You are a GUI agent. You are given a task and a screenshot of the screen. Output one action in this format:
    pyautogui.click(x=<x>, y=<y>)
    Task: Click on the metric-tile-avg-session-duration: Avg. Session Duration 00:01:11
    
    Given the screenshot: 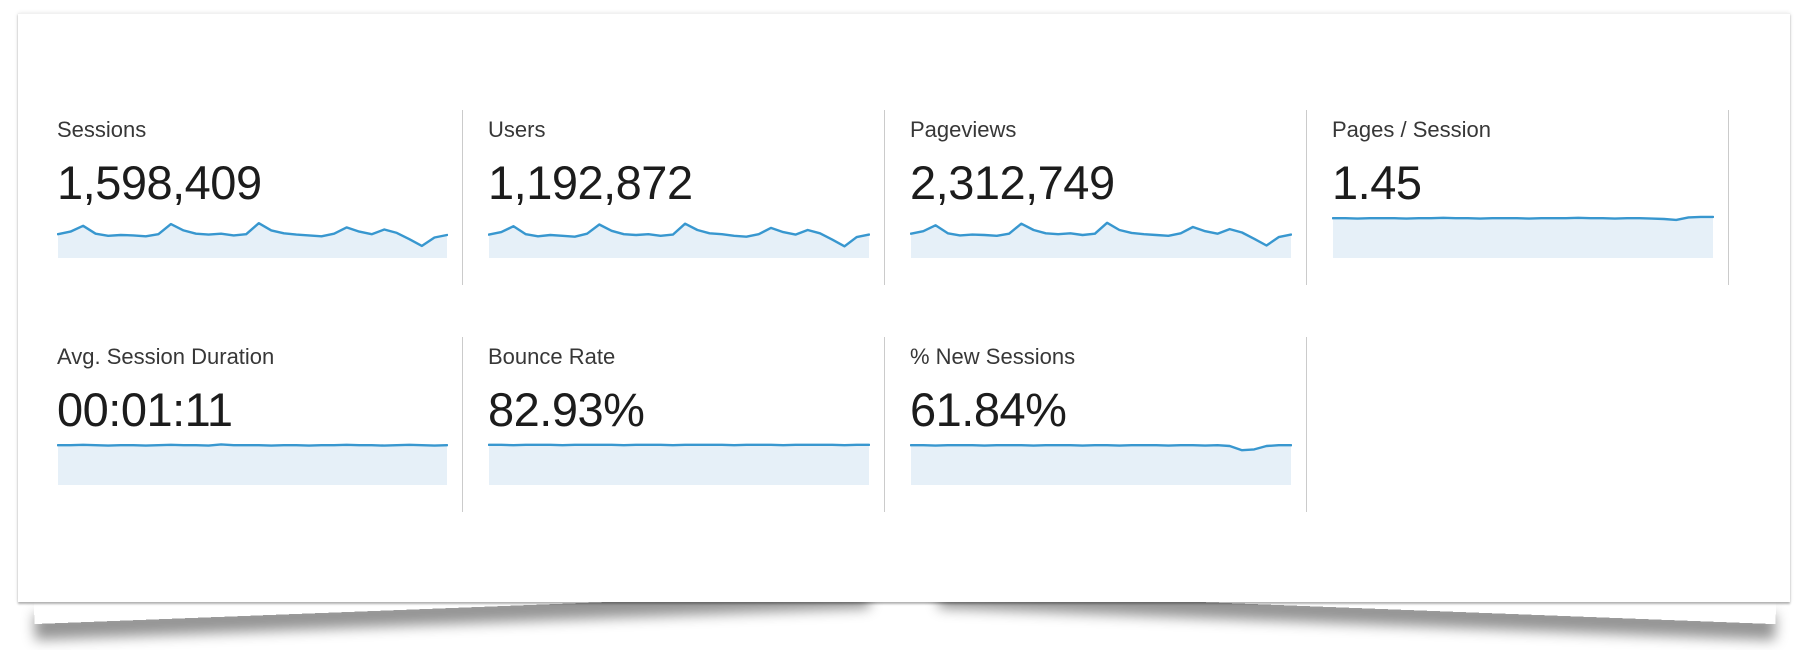 What is the action you would take?
    pyautogui.click(x=240, y=424)
    